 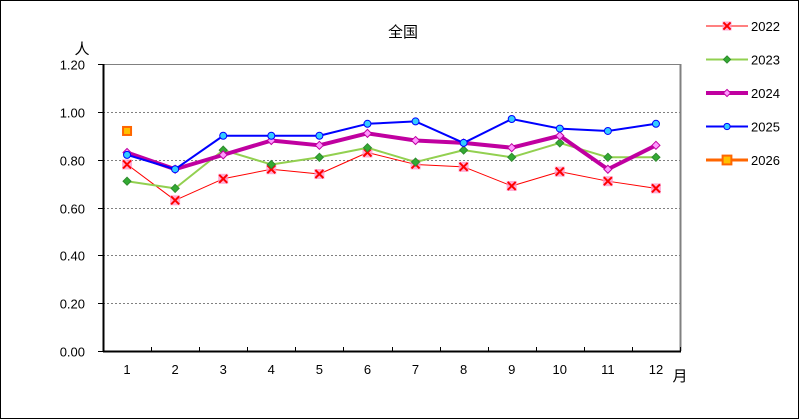 What do you see at coordinates (126, 369) in the screenshot?
I see `x-tick-label: 1` at bounding box center [126, 369].